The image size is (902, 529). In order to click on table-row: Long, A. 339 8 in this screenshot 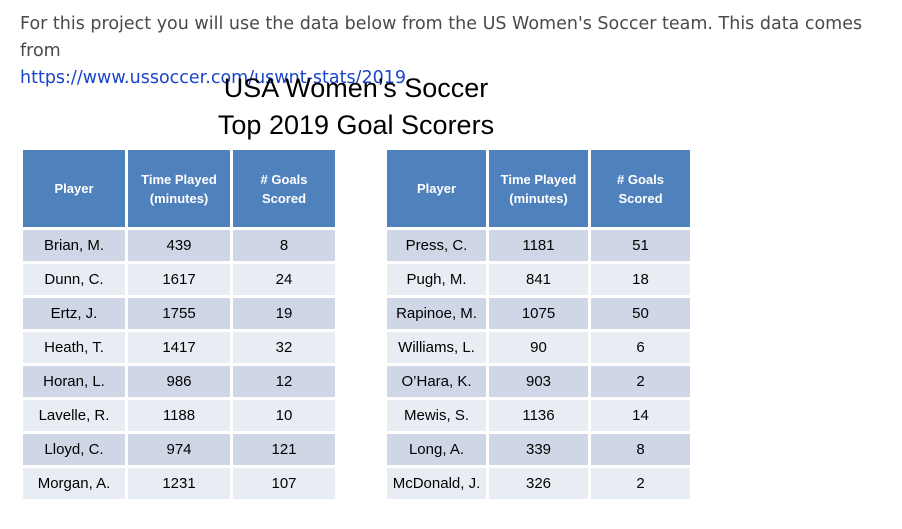, I will do `click(538, 449)`.